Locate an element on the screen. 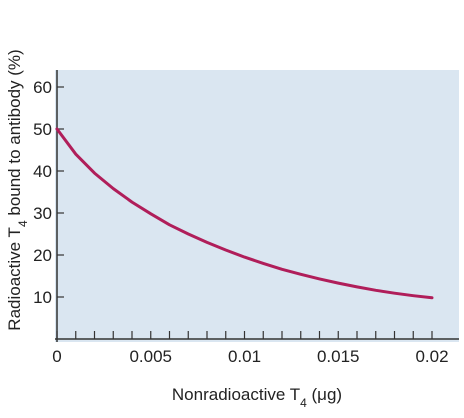 This screenshot has width=464, height=418. y-tick-label: 10 is located at coordinates (42, 297).